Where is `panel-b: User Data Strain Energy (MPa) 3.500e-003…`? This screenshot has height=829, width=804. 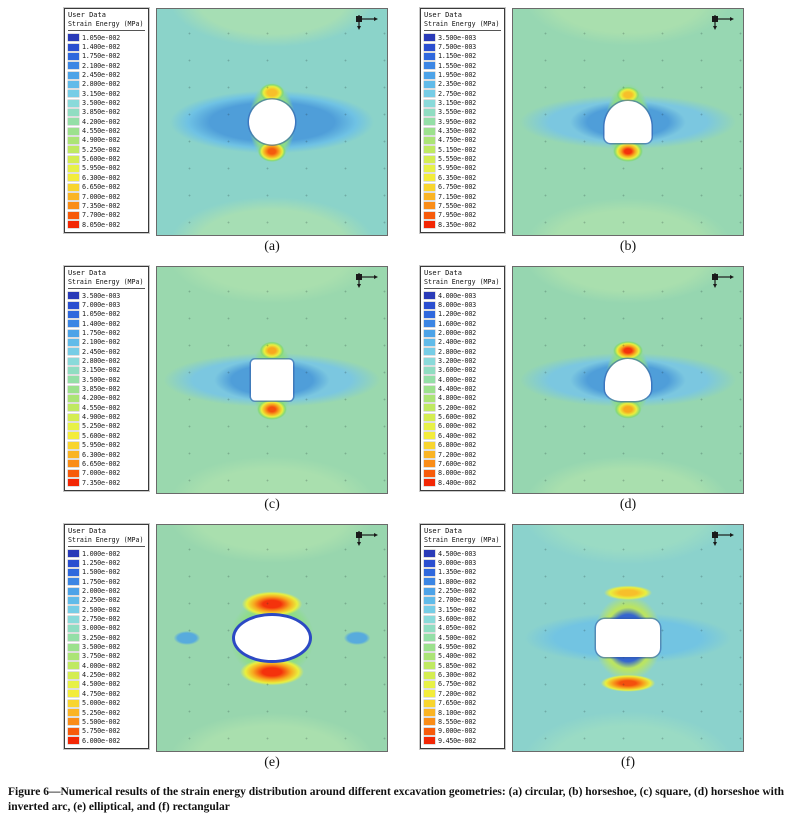
panel-b: User Data Strain Energy (MPa) 3.500e-003… is located at coordinates (581, 130).